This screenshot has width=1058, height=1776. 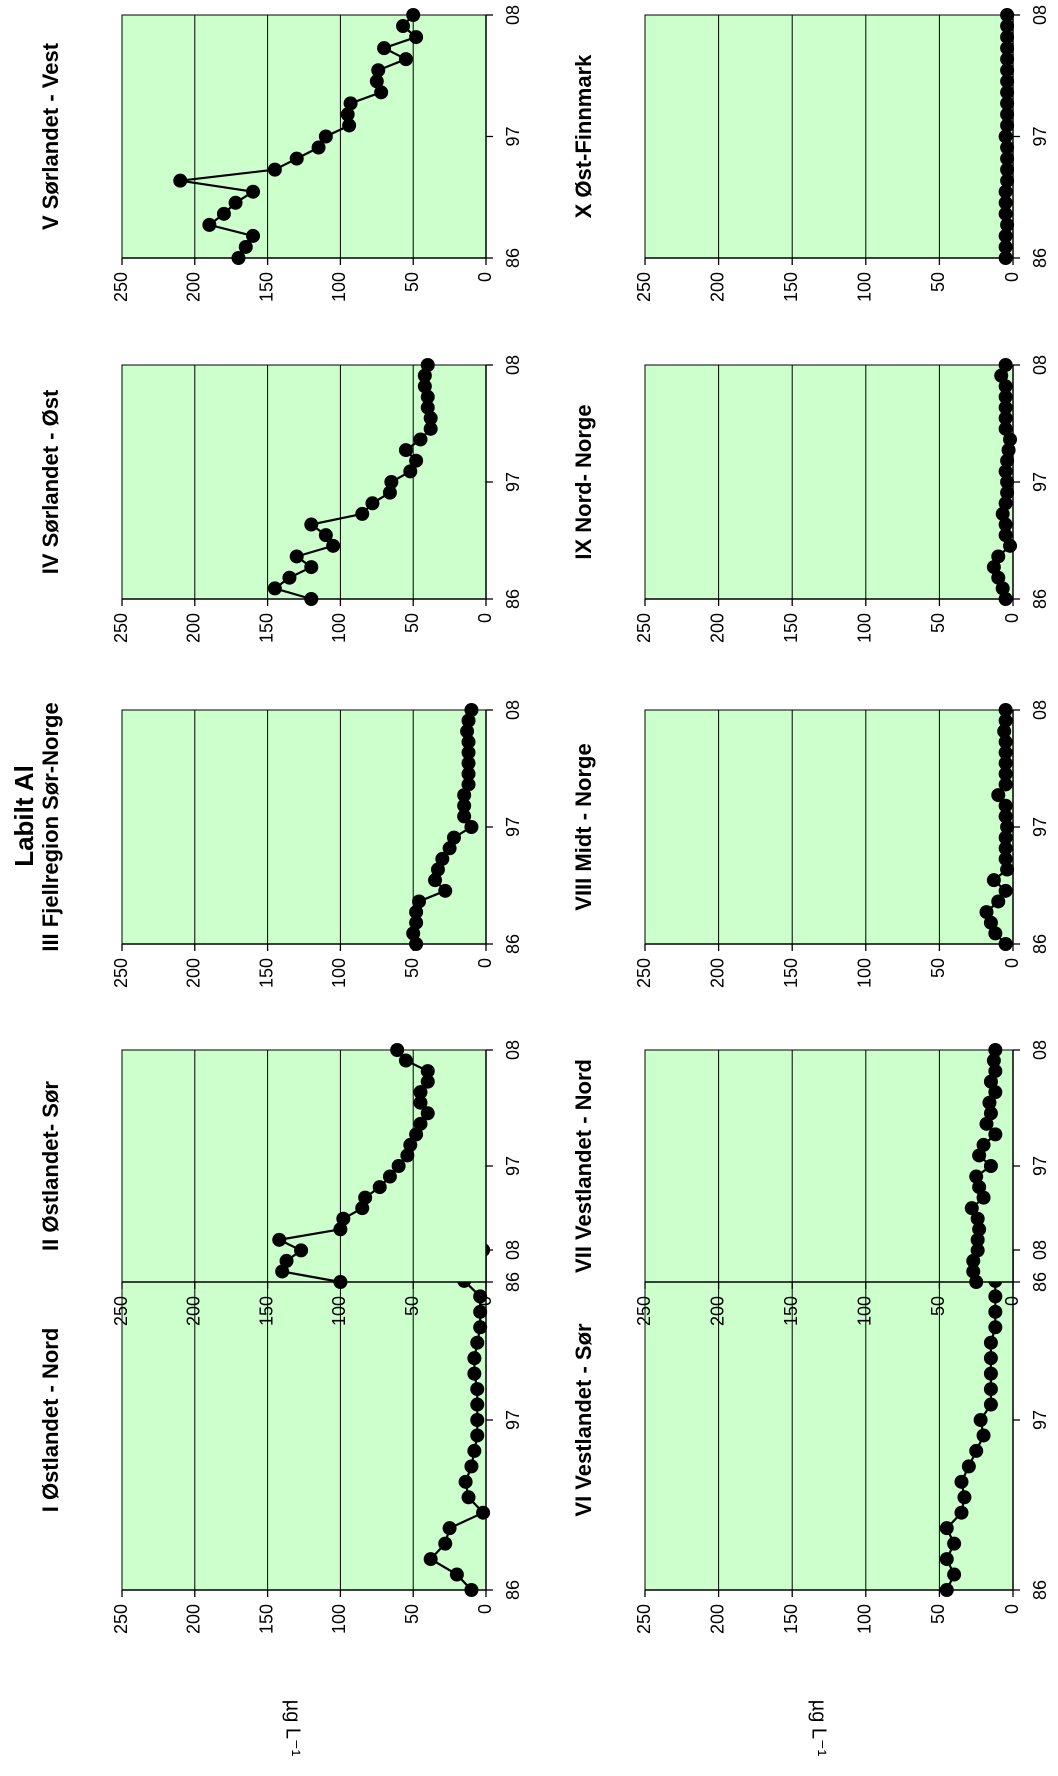 What do you see at coordinates (50, 136) in the screenshot?
I see `panel-title: V Sørlandet - Vest` at bounding box center [50, 136].